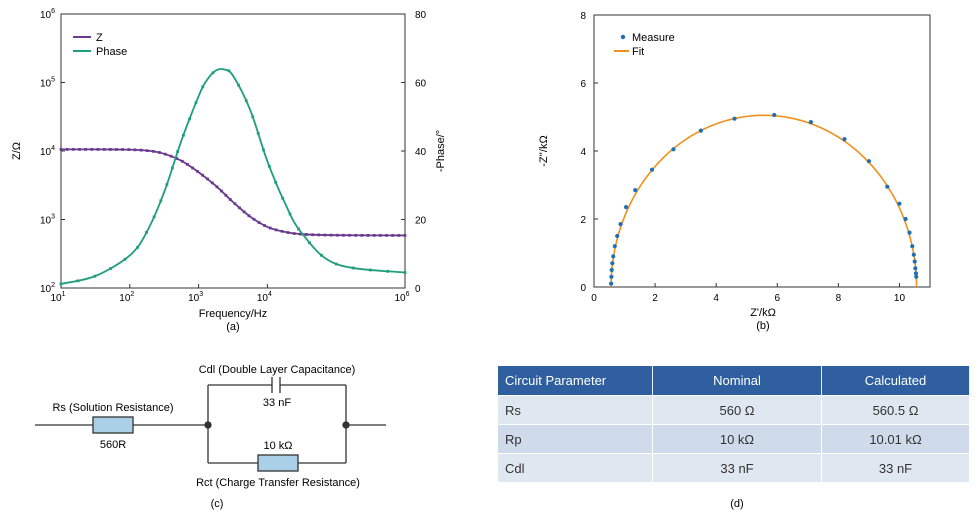 This screenshot has height=515, width=980. I want to click on chart-b-y-label: -Z''/kΩ, so click(544, 150).